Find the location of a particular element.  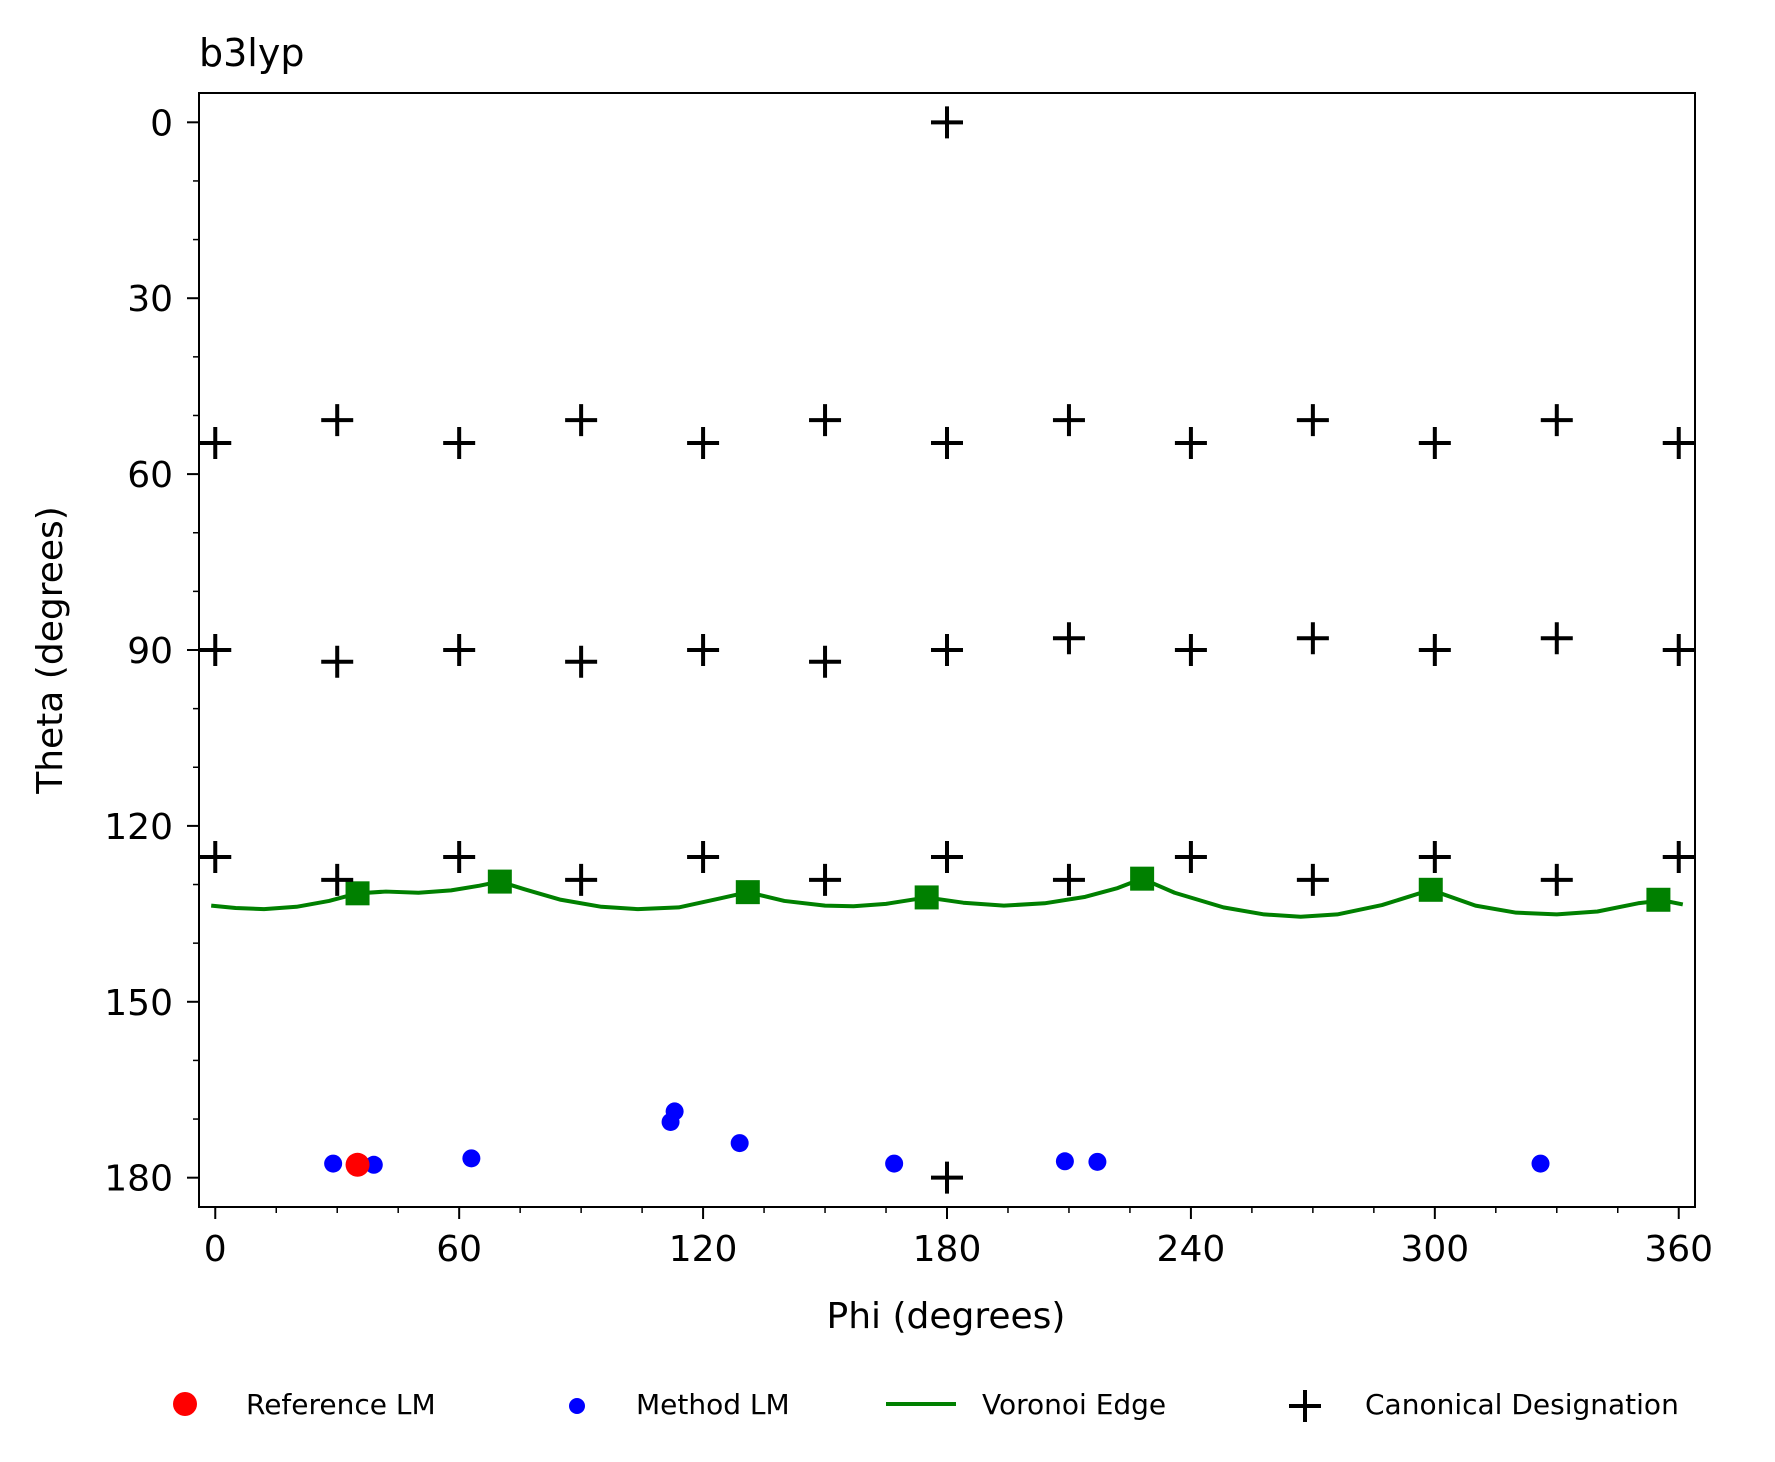

legend-canonical-designation-marker is located at coordinates (1305, 1406).